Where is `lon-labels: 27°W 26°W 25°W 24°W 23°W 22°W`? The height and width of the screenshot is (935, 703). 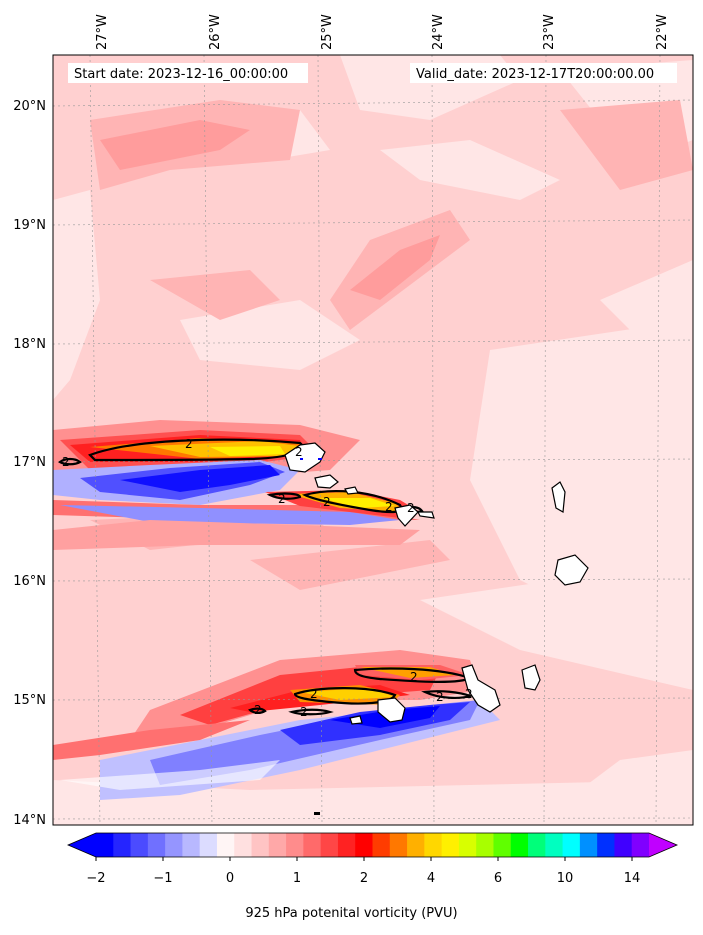
lon-labels: 27°W 26°W 25°W 24°W 23°W 22°W is located at coordinates (382, 32).